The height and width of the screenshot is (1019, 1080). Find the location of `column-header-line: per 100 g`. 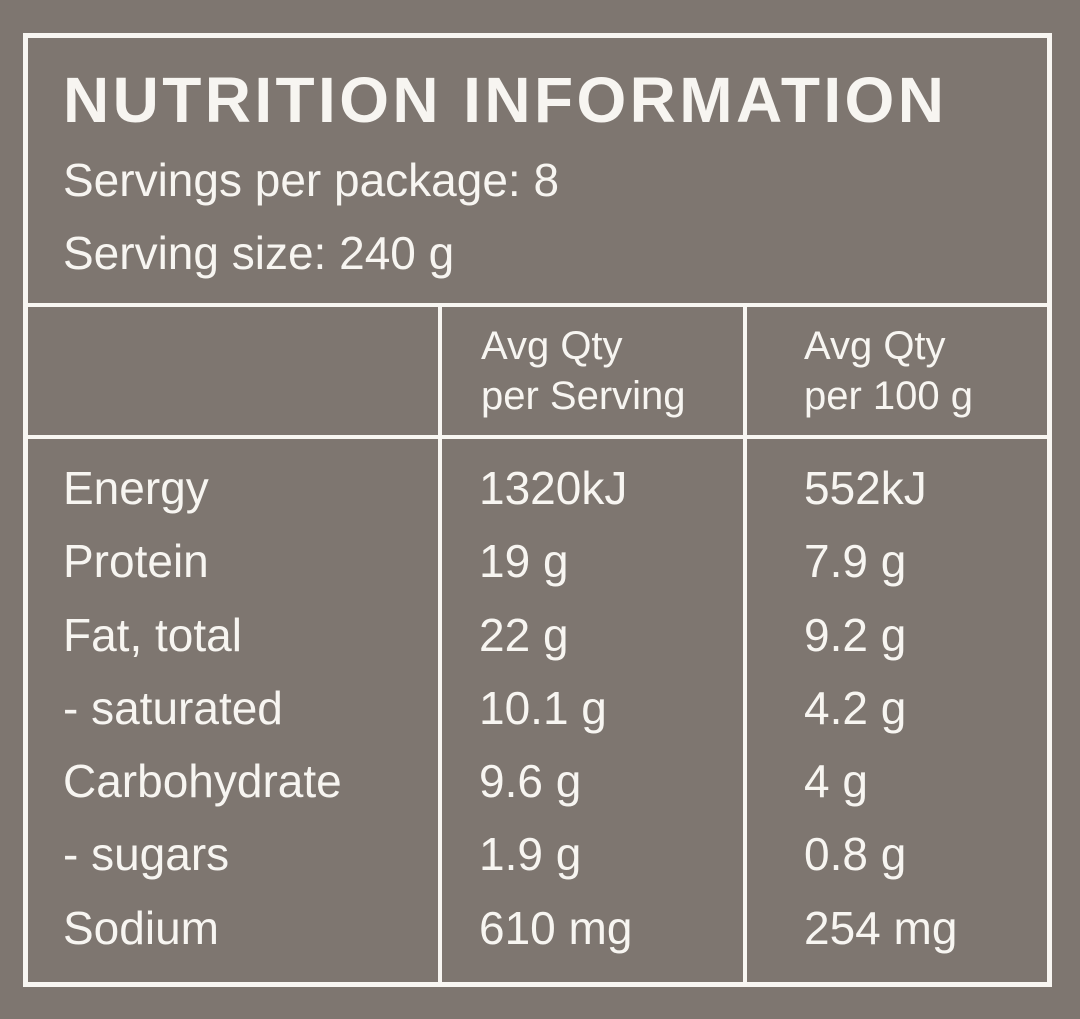

column-header-line: per 100 g is located at coordinates (889, 396).